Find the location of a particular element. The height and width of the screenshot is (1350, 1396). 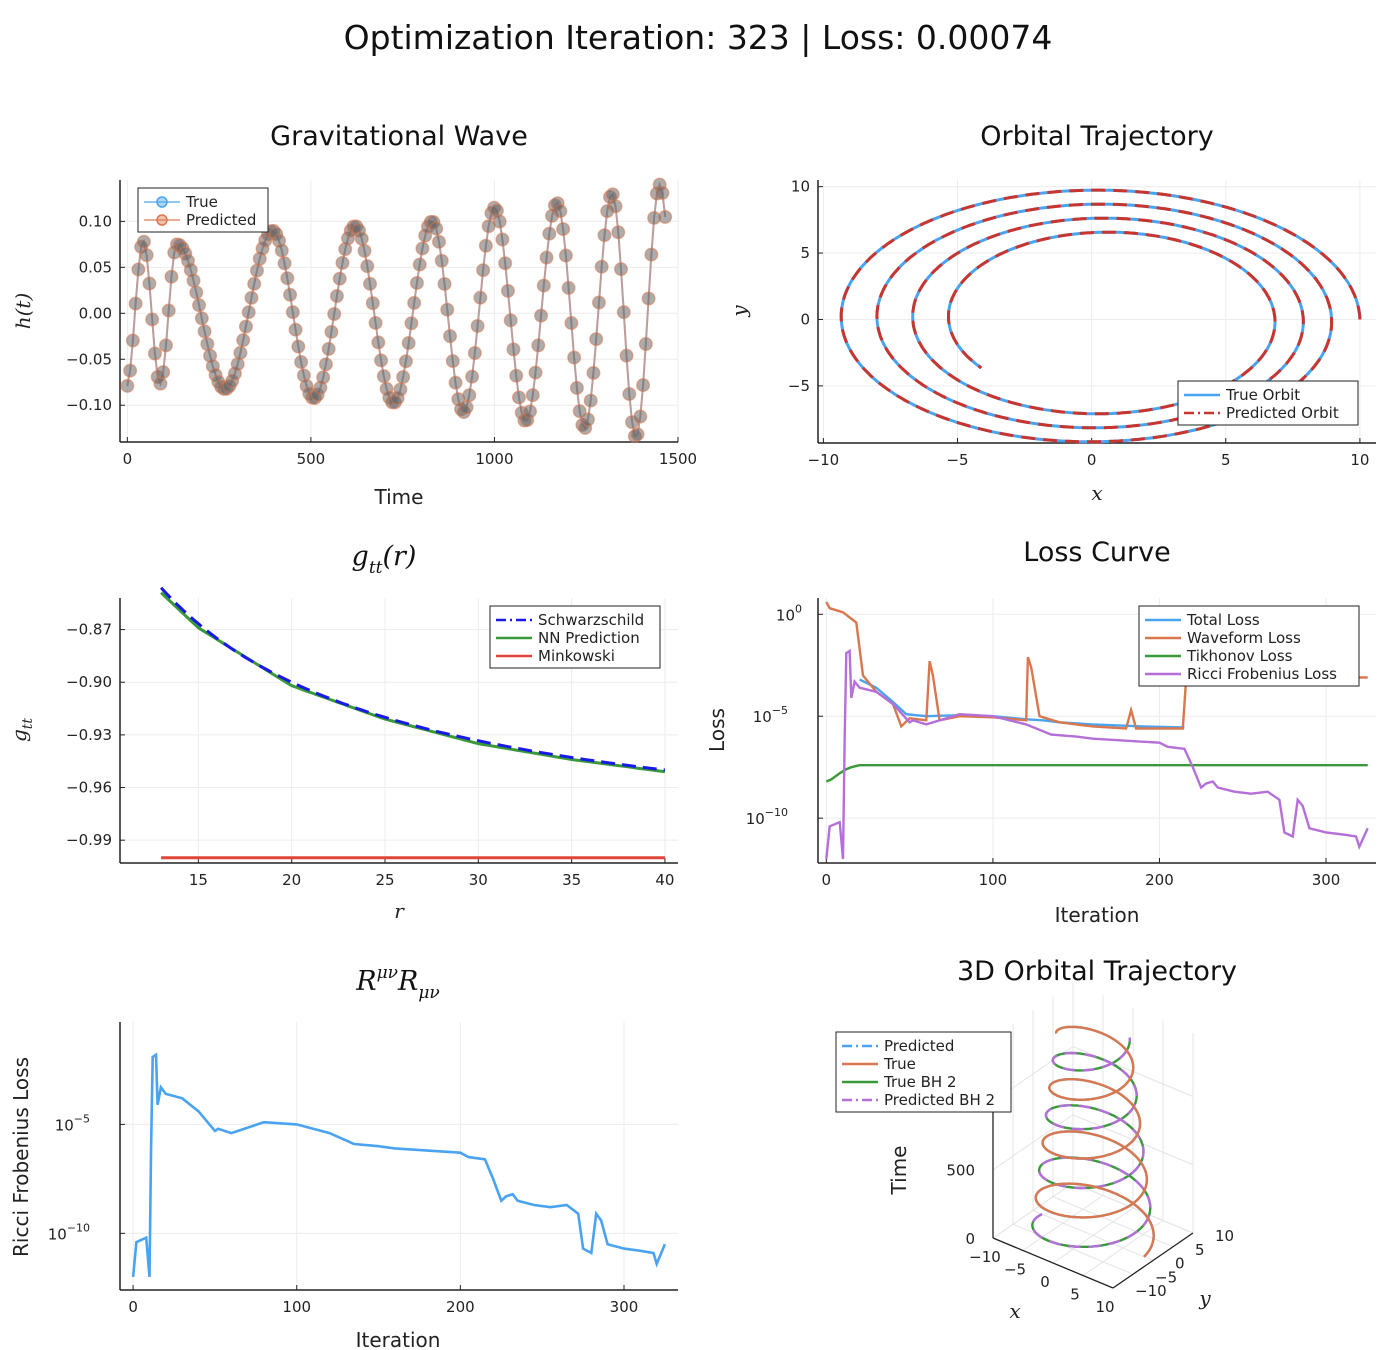

orbit3d-y-tick-label: −10 is located at coordinates (1151, 1291).